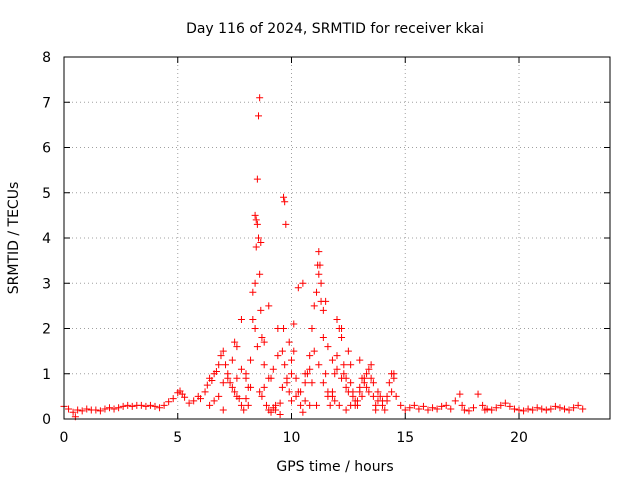  Describe the element at coordinates (46, 330) in the screenshot. I see `y-tick-label: 2` at that location.